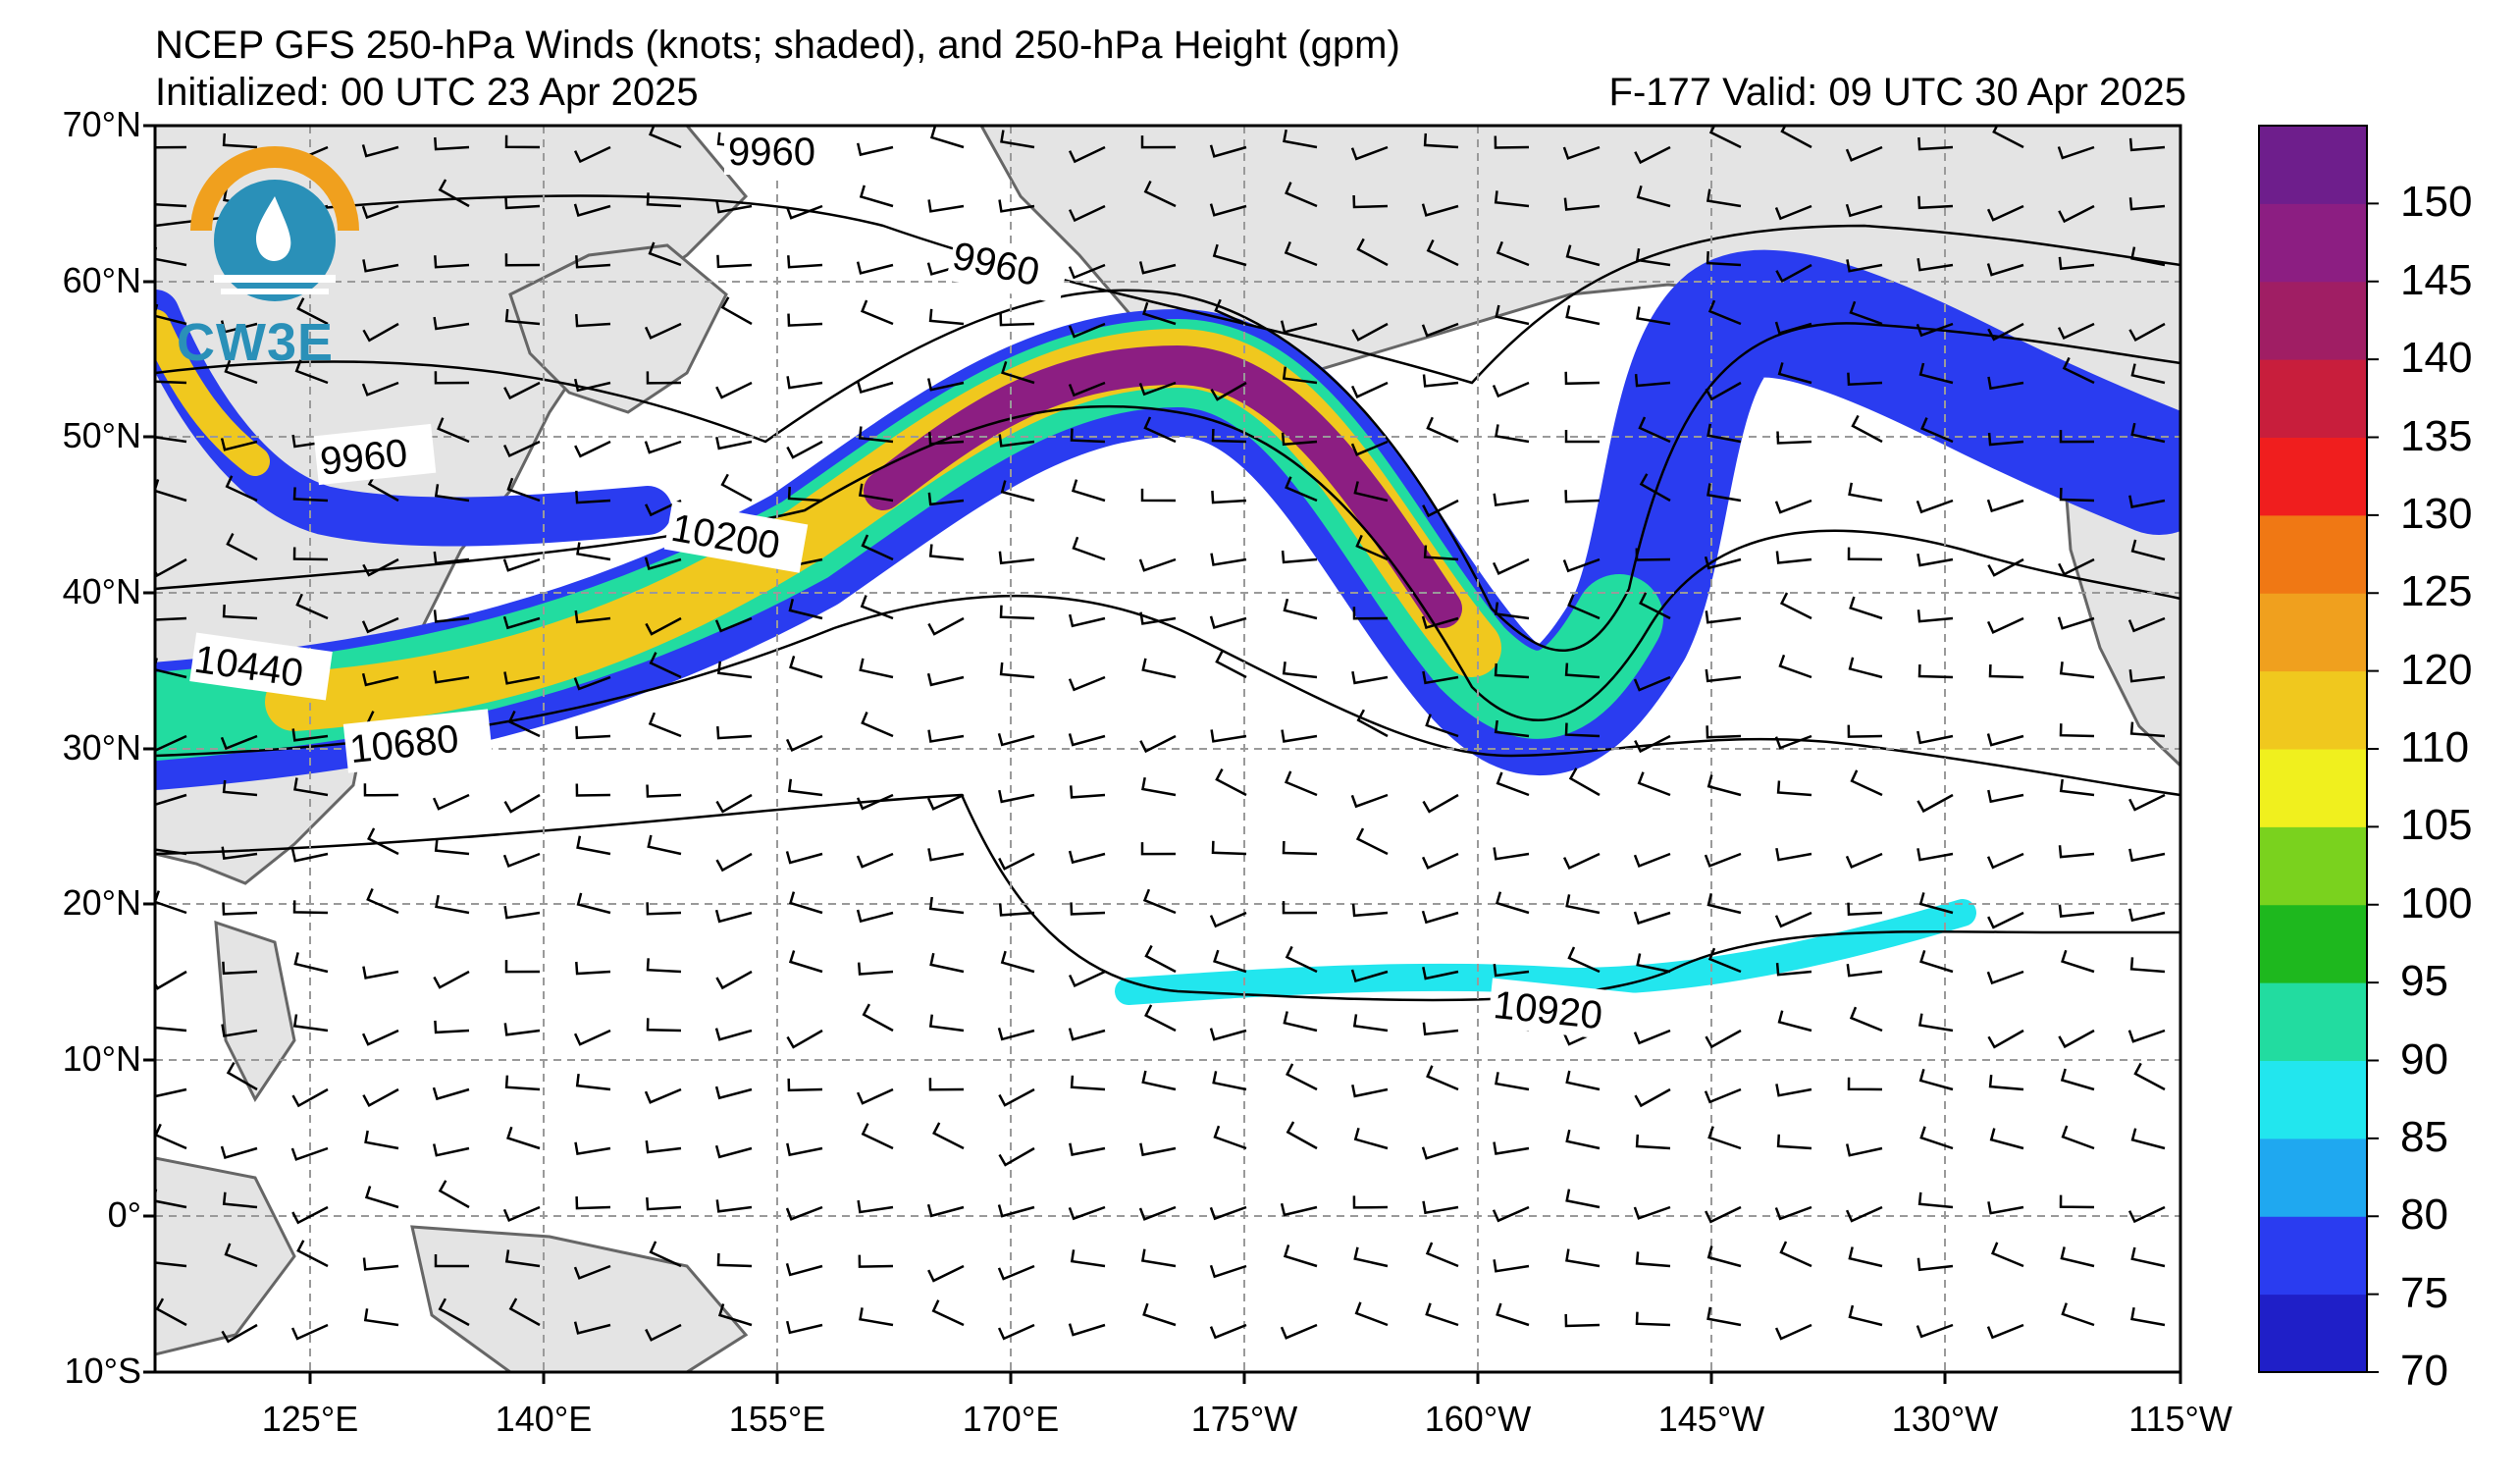 The width and height of the screenshot is (2520, 1483). Describe the element at coordinates (2424, 982) in the screenshot. I see `colorbar-tick-label: 95` at that location.